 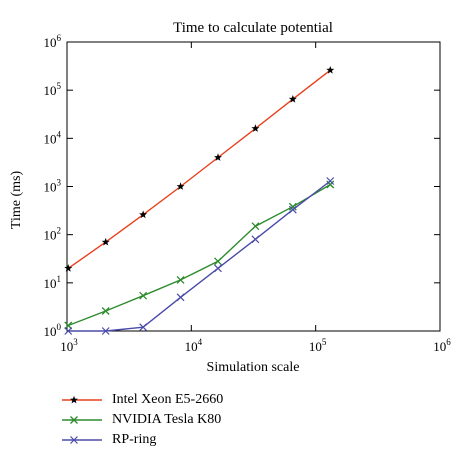 I want to click on y-tick-label: 10¹, so click(x=53, y=282).